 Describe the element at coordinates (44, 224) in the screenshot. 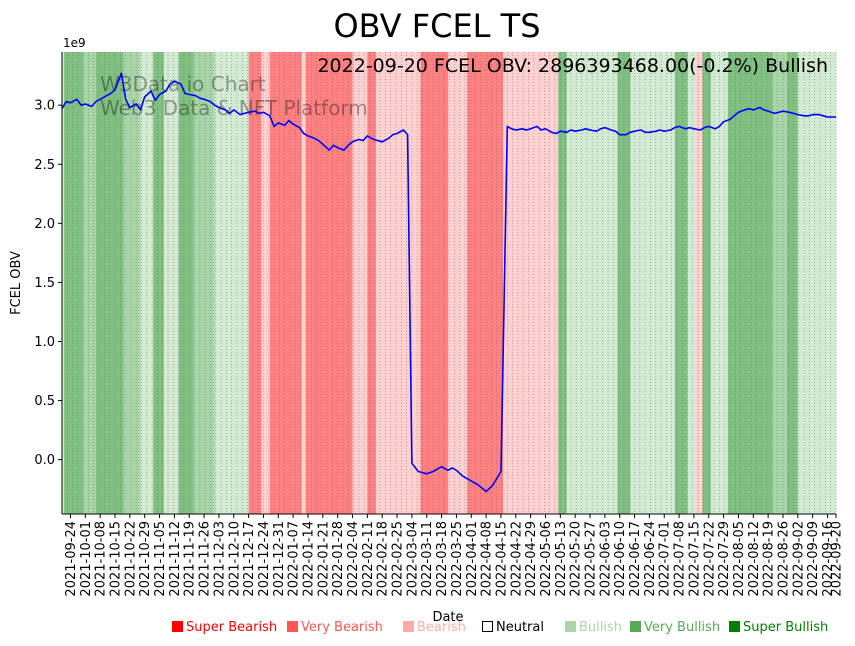

I see `y-tick-label: 2.0` at that location.